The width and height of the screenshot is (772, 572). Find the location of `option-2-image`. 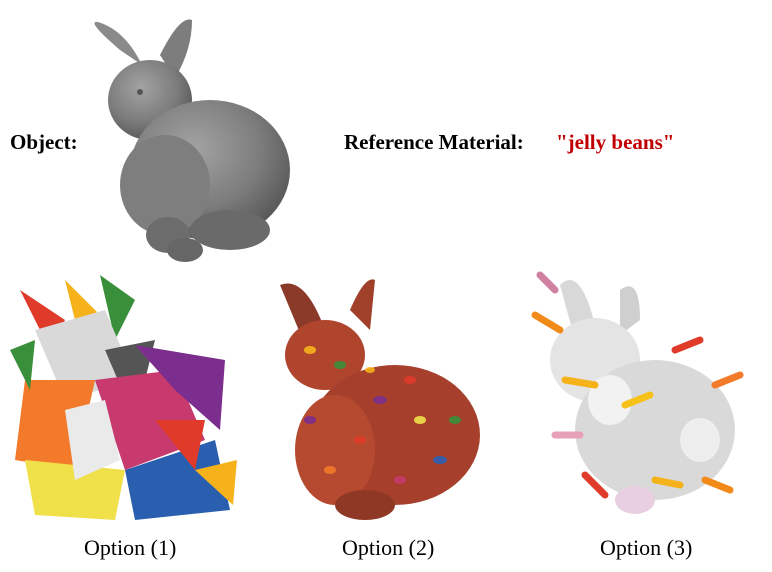

option-2-image is located at coordinates (380, 397).